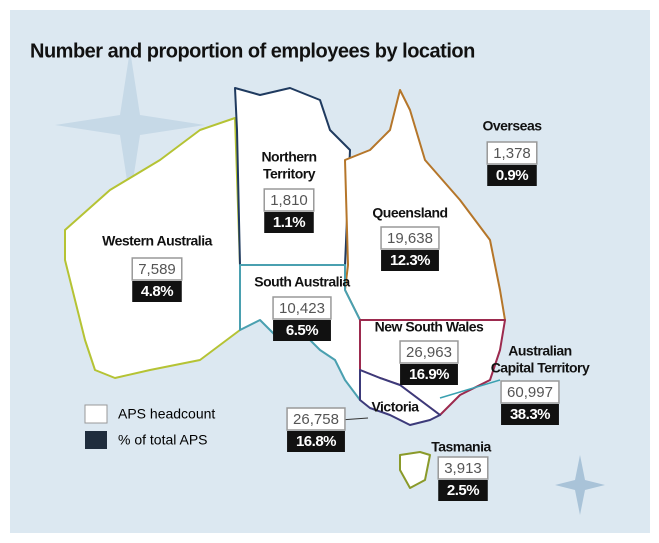 This screenshot has height=543, width=659. Describe the element at coordinates (302, 282) in the screenshot. I see `region-name: South Australia` at that location.